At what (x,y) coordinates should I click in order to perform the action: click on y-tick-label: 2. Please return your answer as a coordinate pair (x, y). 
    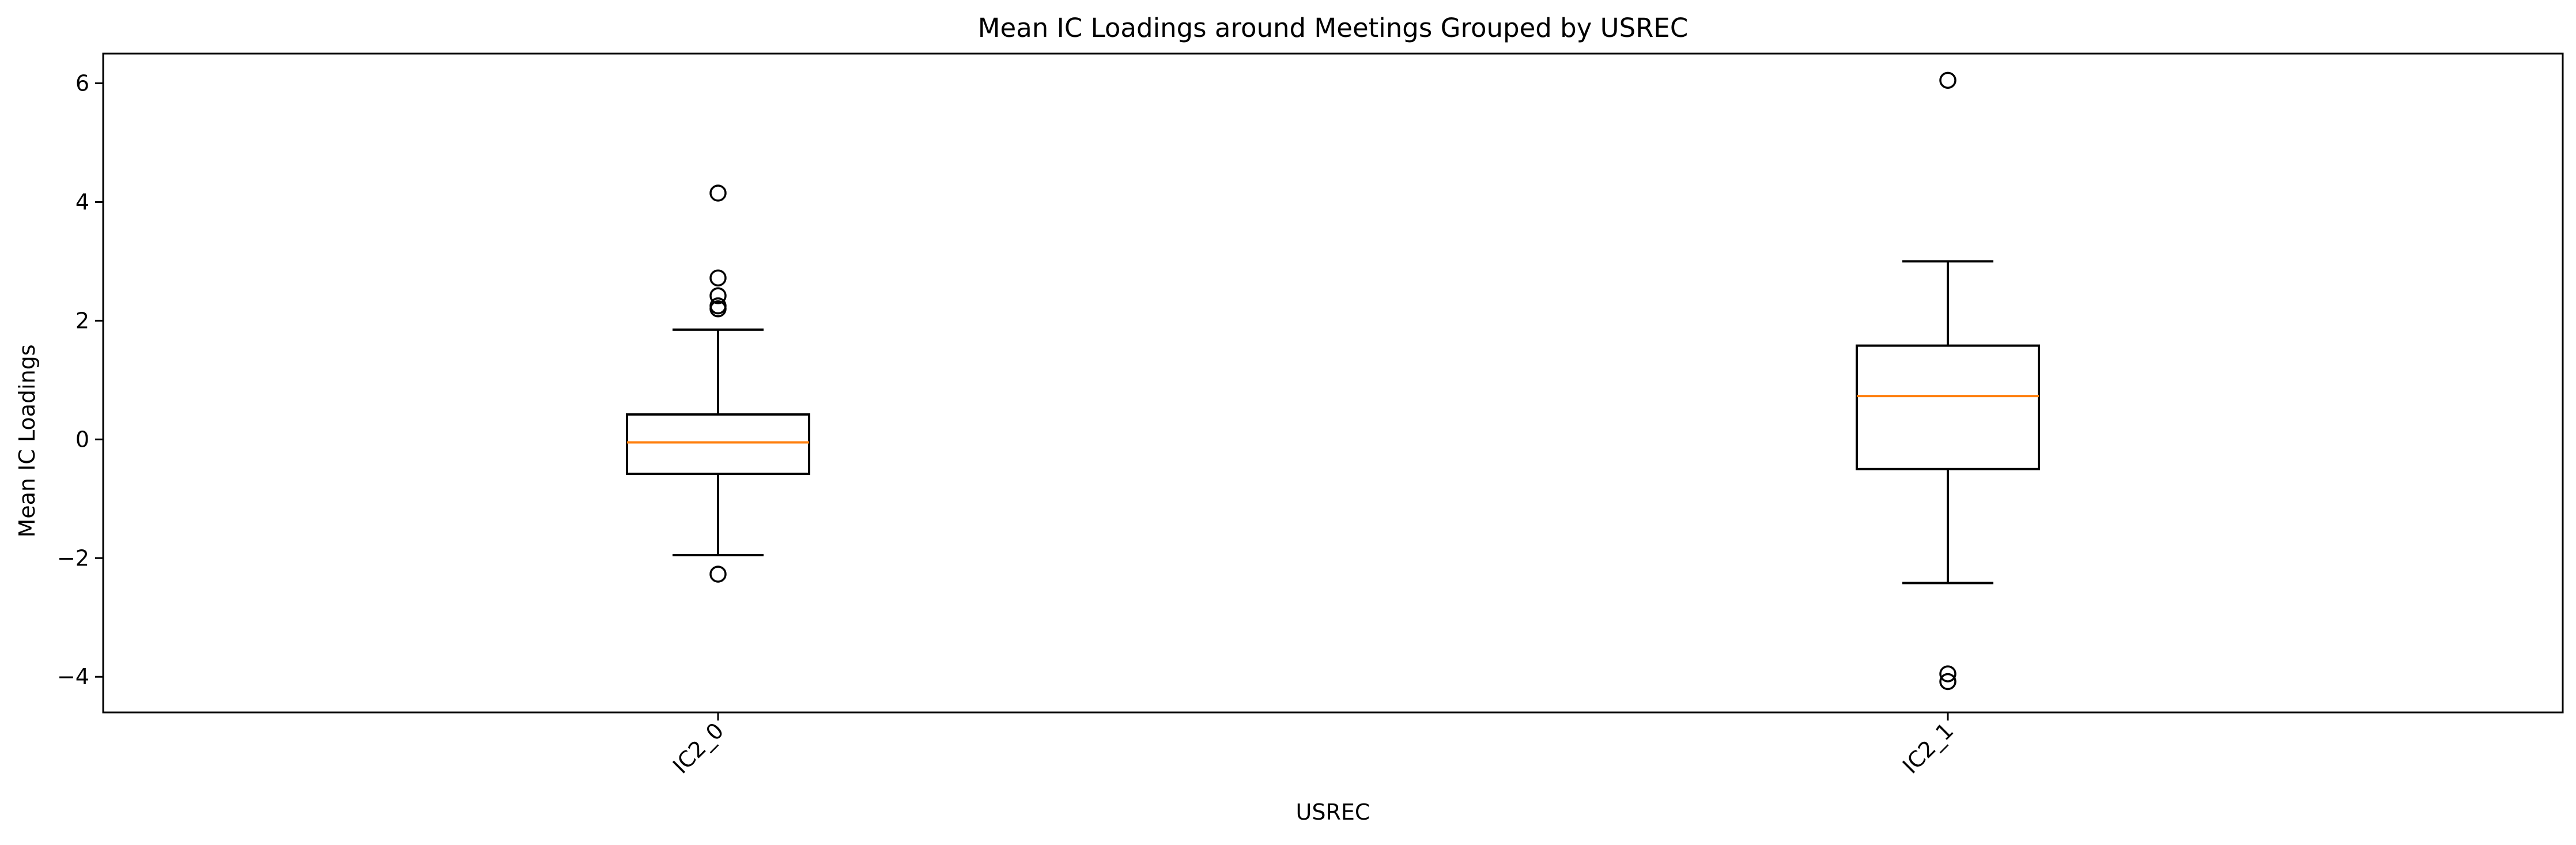
    Looking at the image, I should click on (82, 320).